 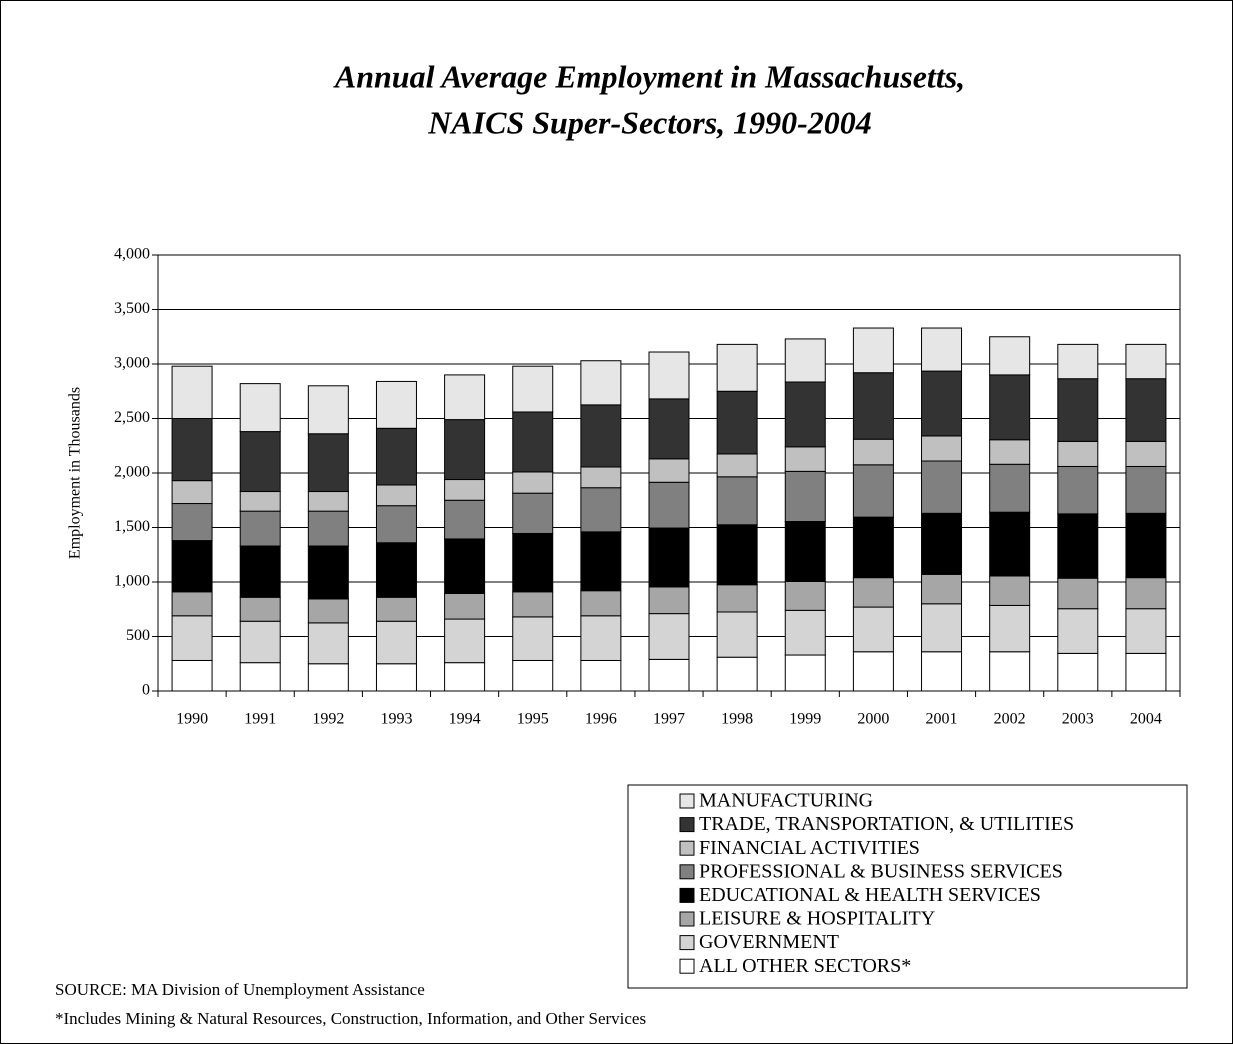 What do you see at coordinates (75, 473) in the screenshot?
I see `y-axis-label: Employment in Thousands` at bounding box center [75, 473].